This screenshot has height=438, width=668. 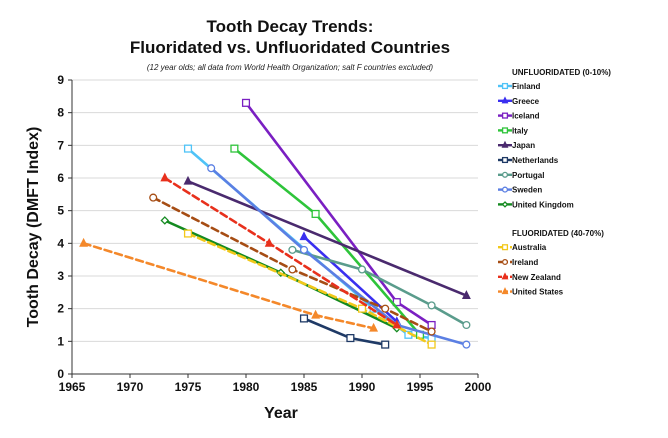 I want to click on data-point-sweden, so click(x=211, y=168).